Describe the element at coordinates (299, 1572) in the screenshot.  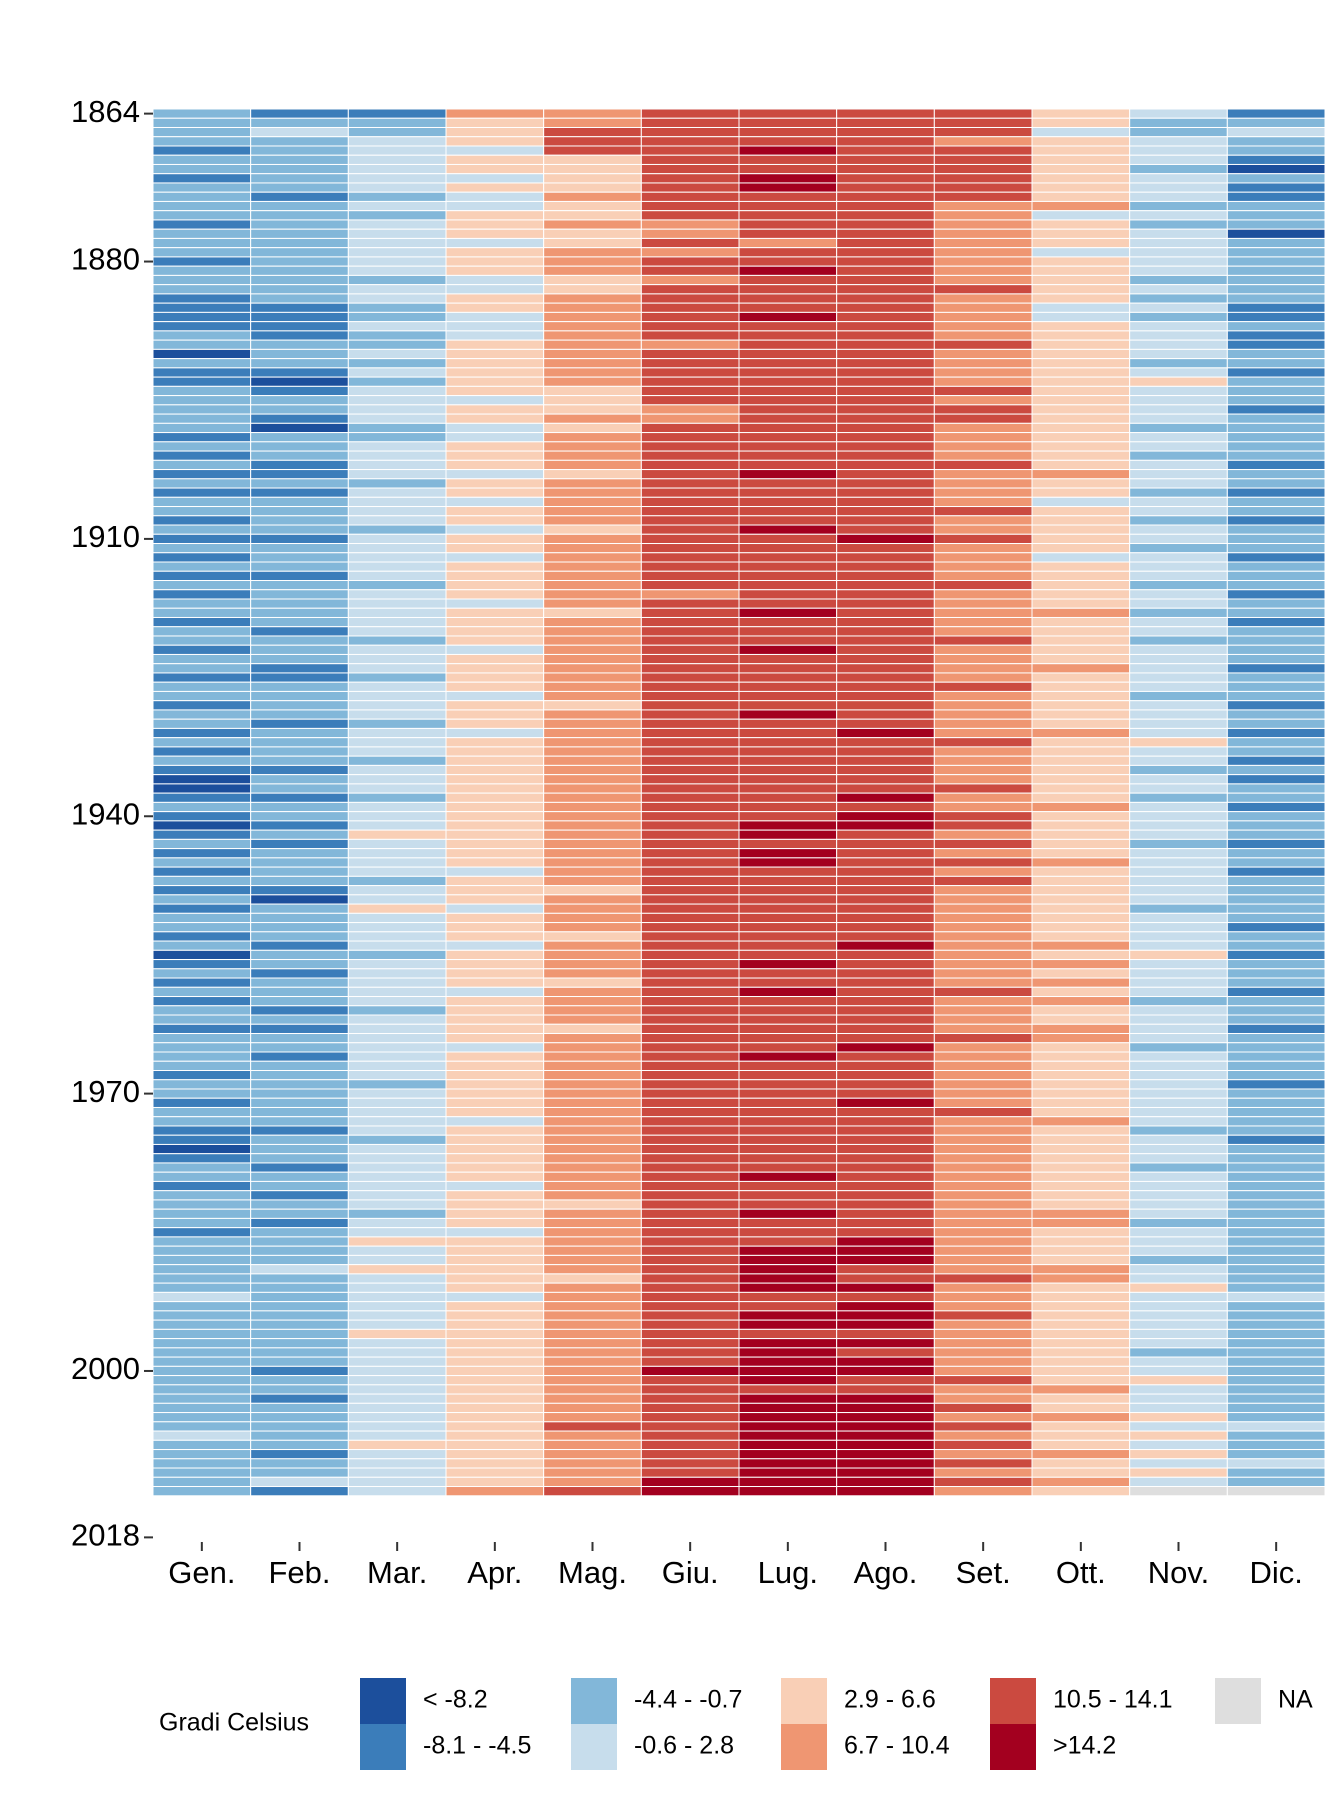
I see `x-tick-label: Feb.` at that location.